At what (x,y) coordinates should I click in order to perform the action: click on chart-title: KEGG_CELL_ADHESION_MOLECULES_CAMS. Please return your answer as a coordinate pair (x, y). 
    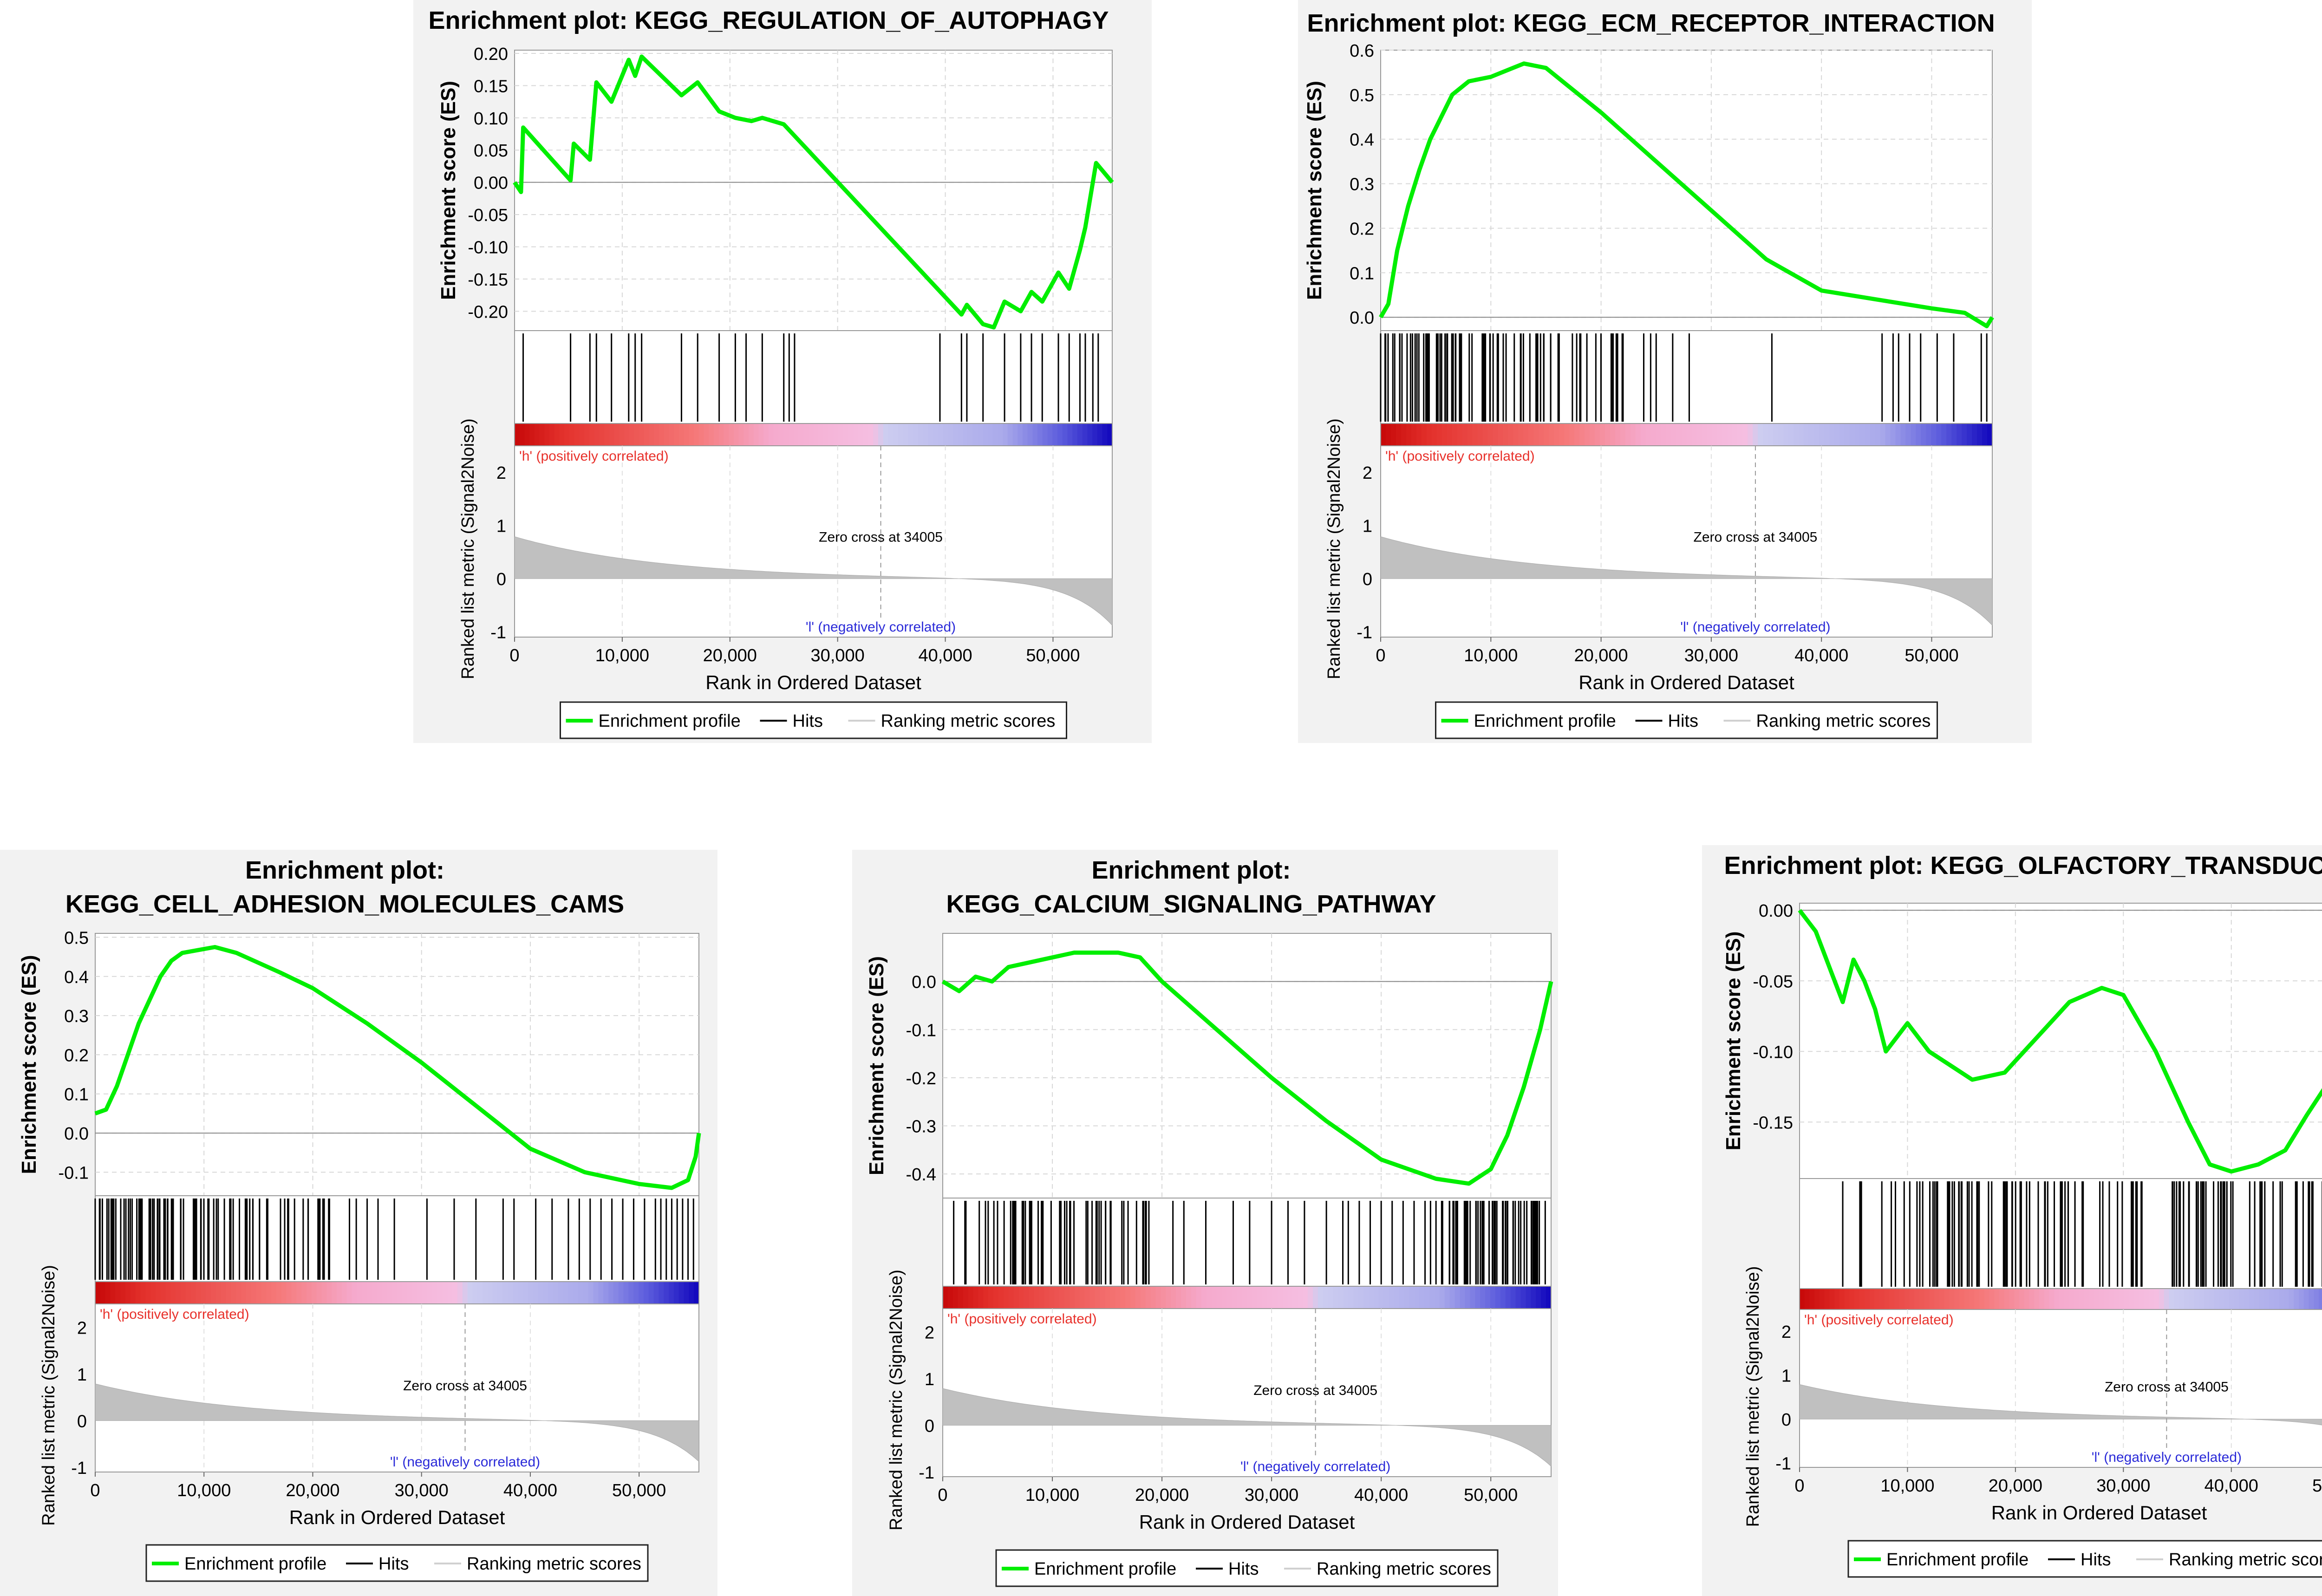
    Looking at the image, I should click on (344, 904).